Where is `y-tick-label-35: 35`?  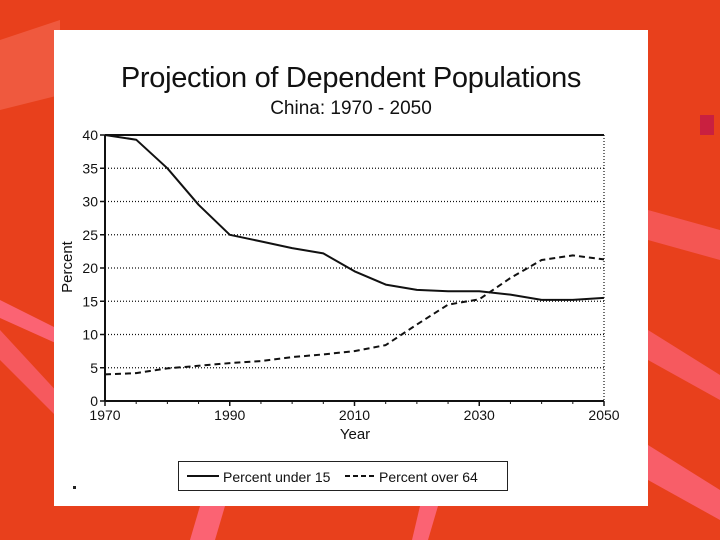
y-tick-label-35: 35 is located at coordinates (90, 168).